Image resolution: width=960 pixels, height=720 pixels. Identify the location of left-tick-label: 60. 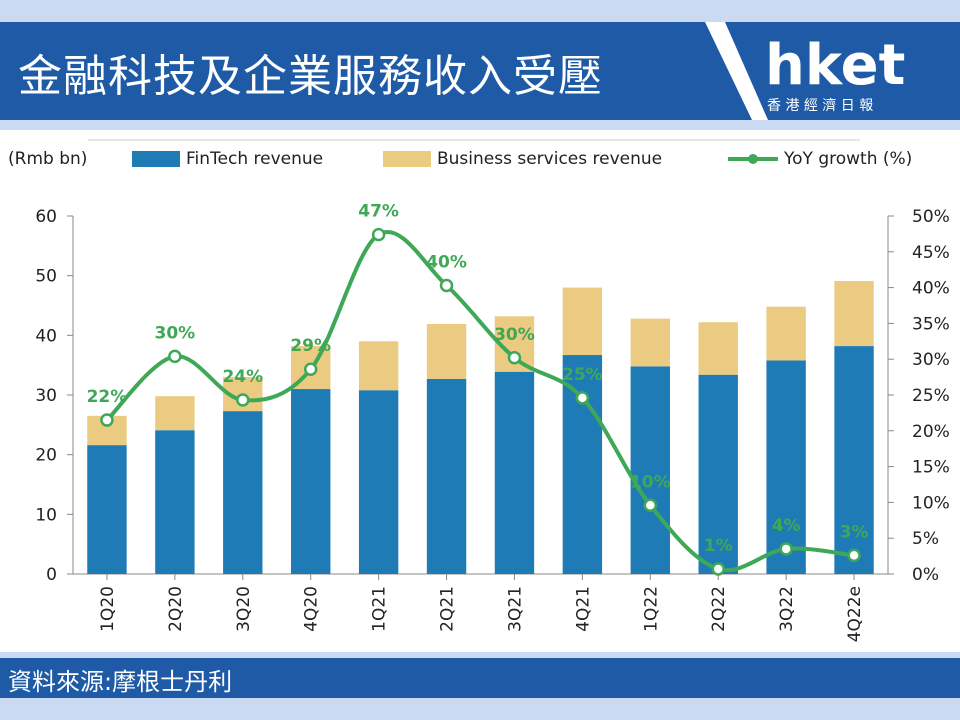
(46, 217).